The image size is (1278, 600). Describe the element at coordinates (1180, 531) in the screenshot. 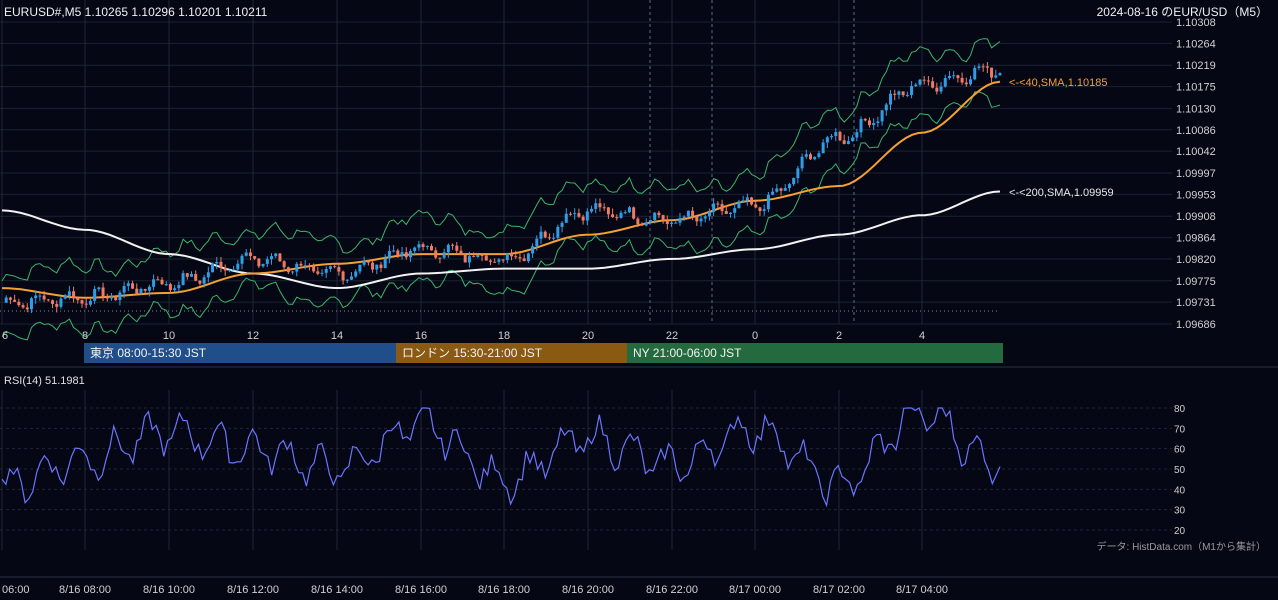

I see `rsi-tick-label: 20` at that location.